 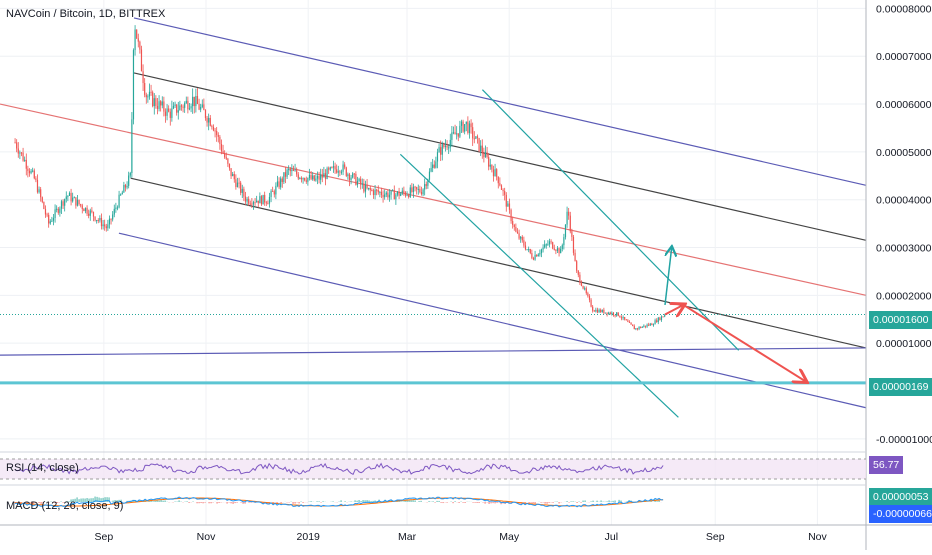 I want to click on red-arrow, so click(x=743, y=343).